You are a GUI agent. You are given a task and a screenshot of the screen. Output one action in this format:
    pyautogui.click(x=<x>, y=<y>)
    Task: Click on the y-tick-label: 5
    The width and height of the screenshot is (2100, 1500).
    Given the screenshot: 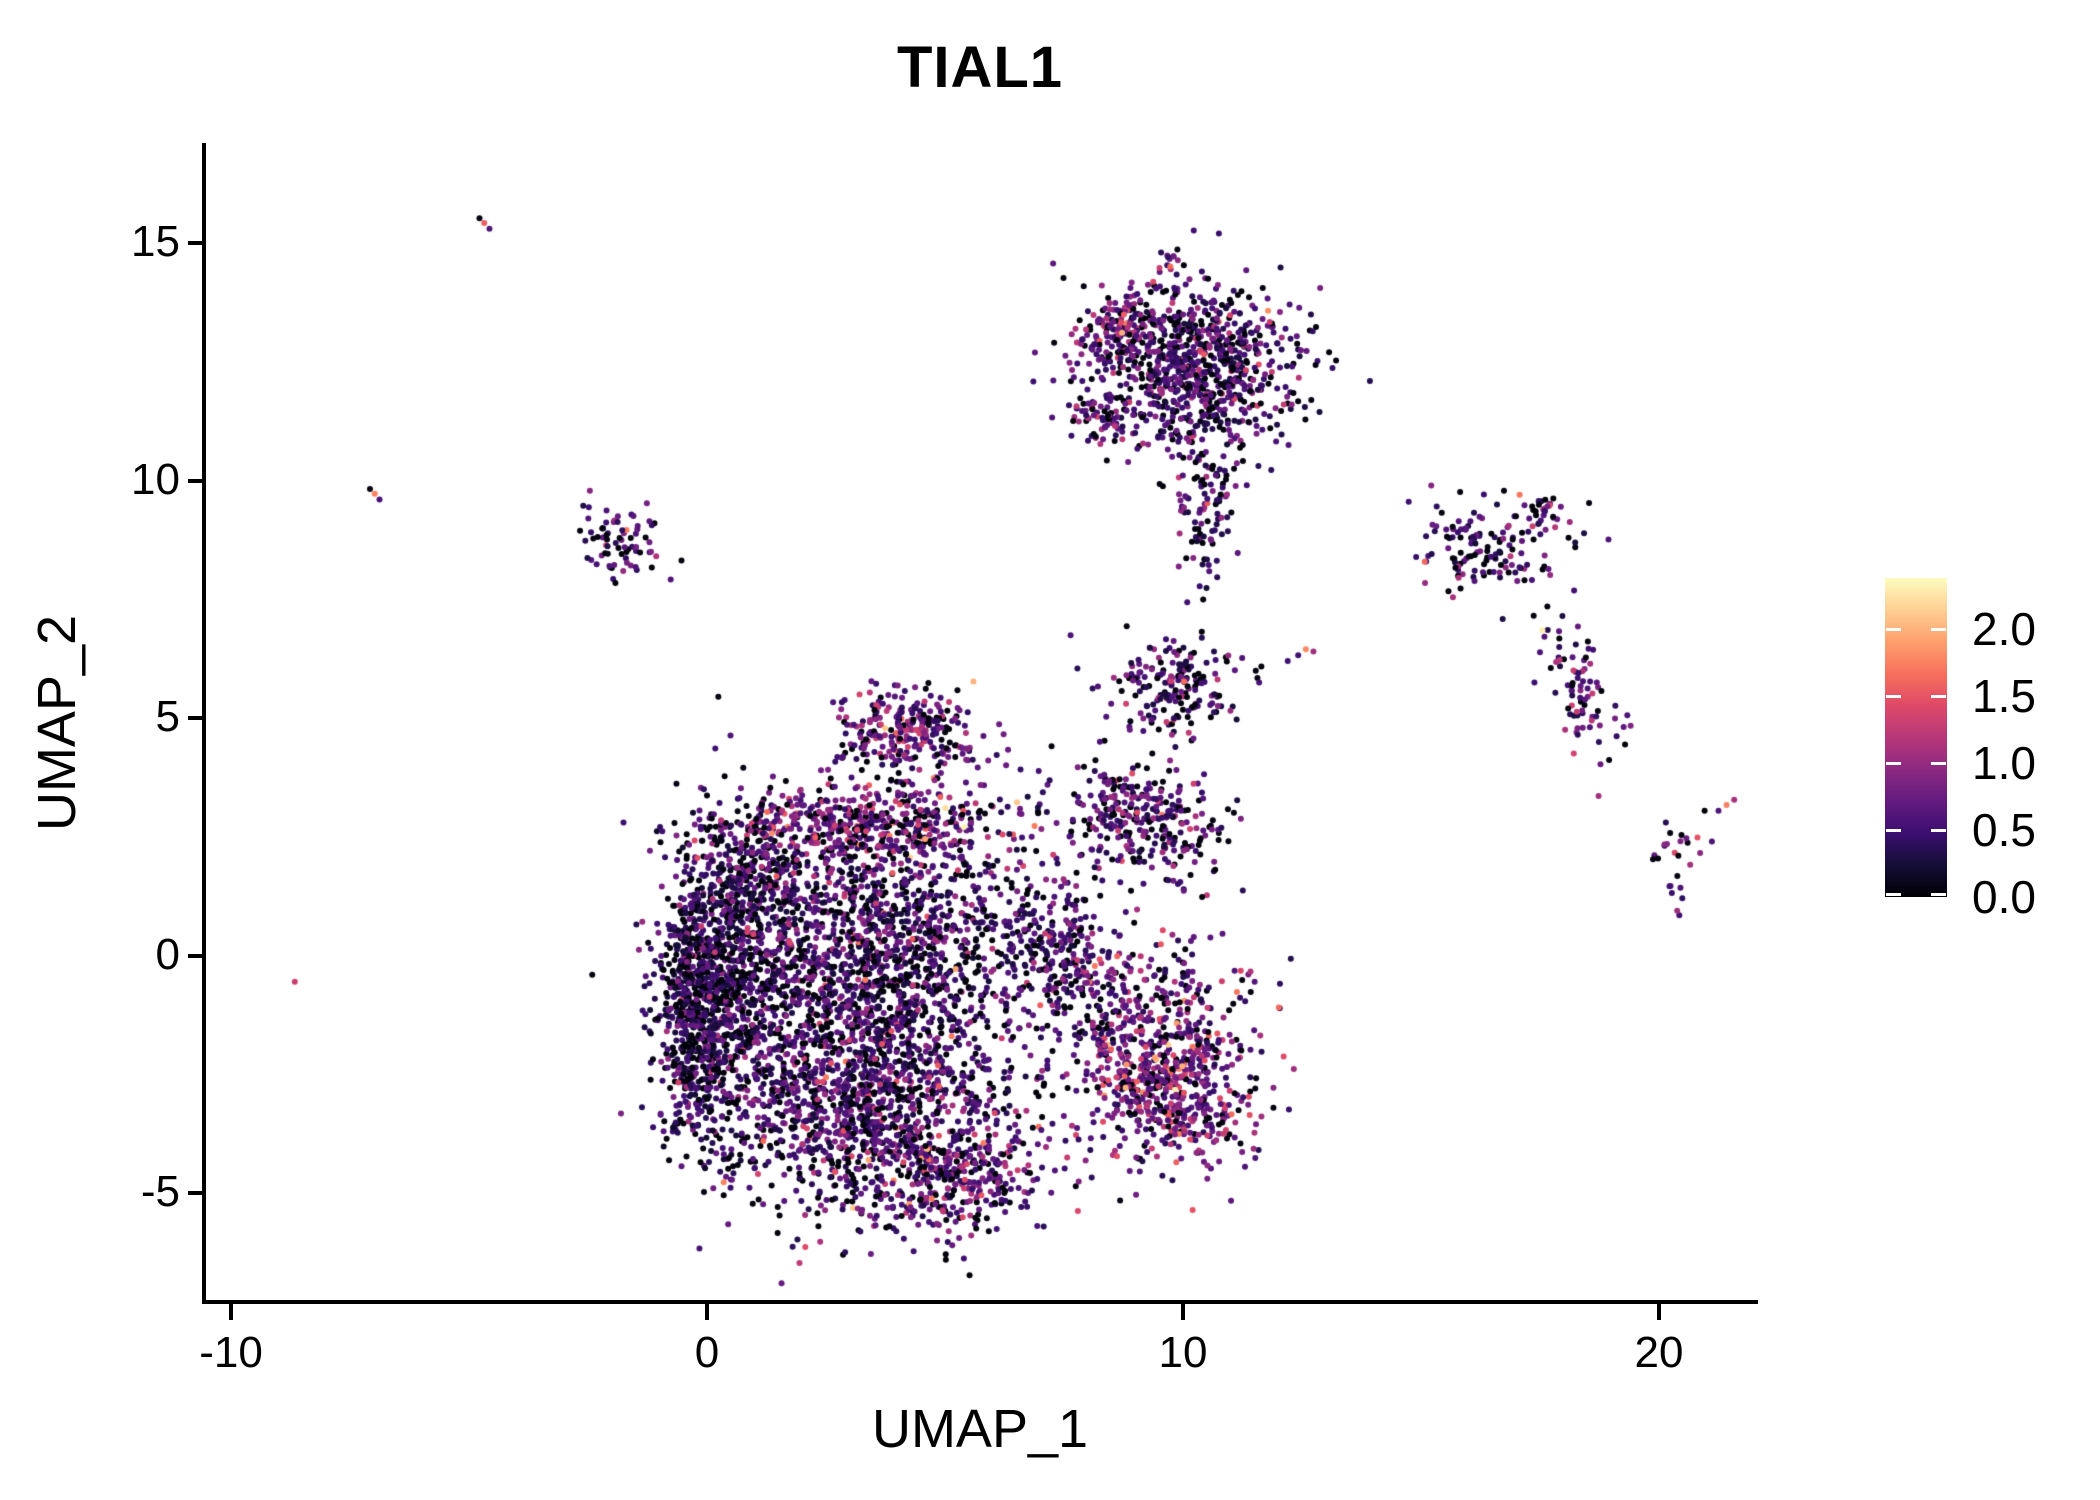 What is the action you would take?
    pyautogui.click(x=167, y=716)
    